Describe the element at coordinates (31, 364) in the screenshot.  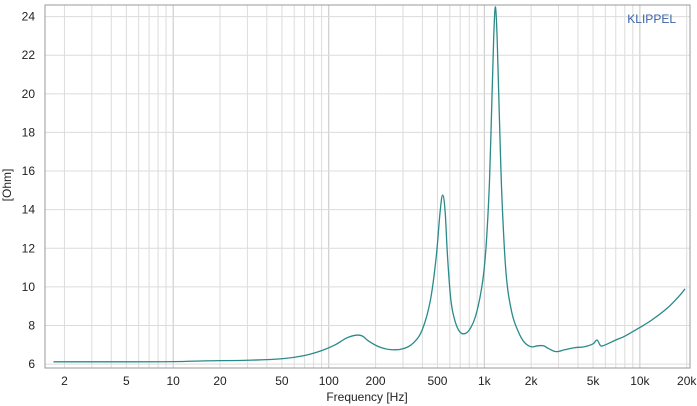
I see `y-tick-label: 6` at that location.